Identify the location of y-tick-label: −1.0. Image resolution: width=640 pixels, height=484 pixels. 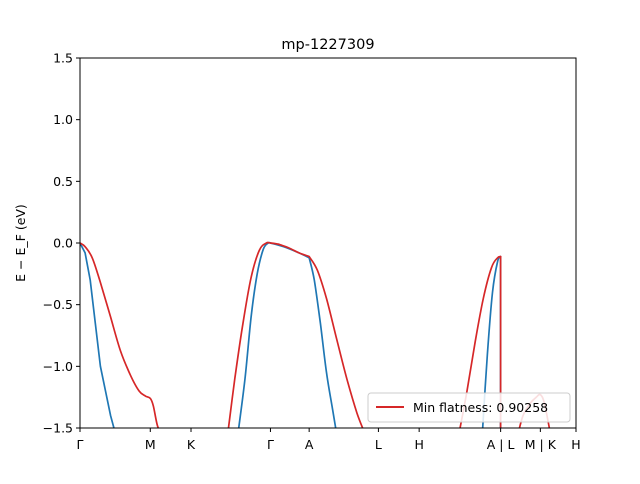
(58, 366).